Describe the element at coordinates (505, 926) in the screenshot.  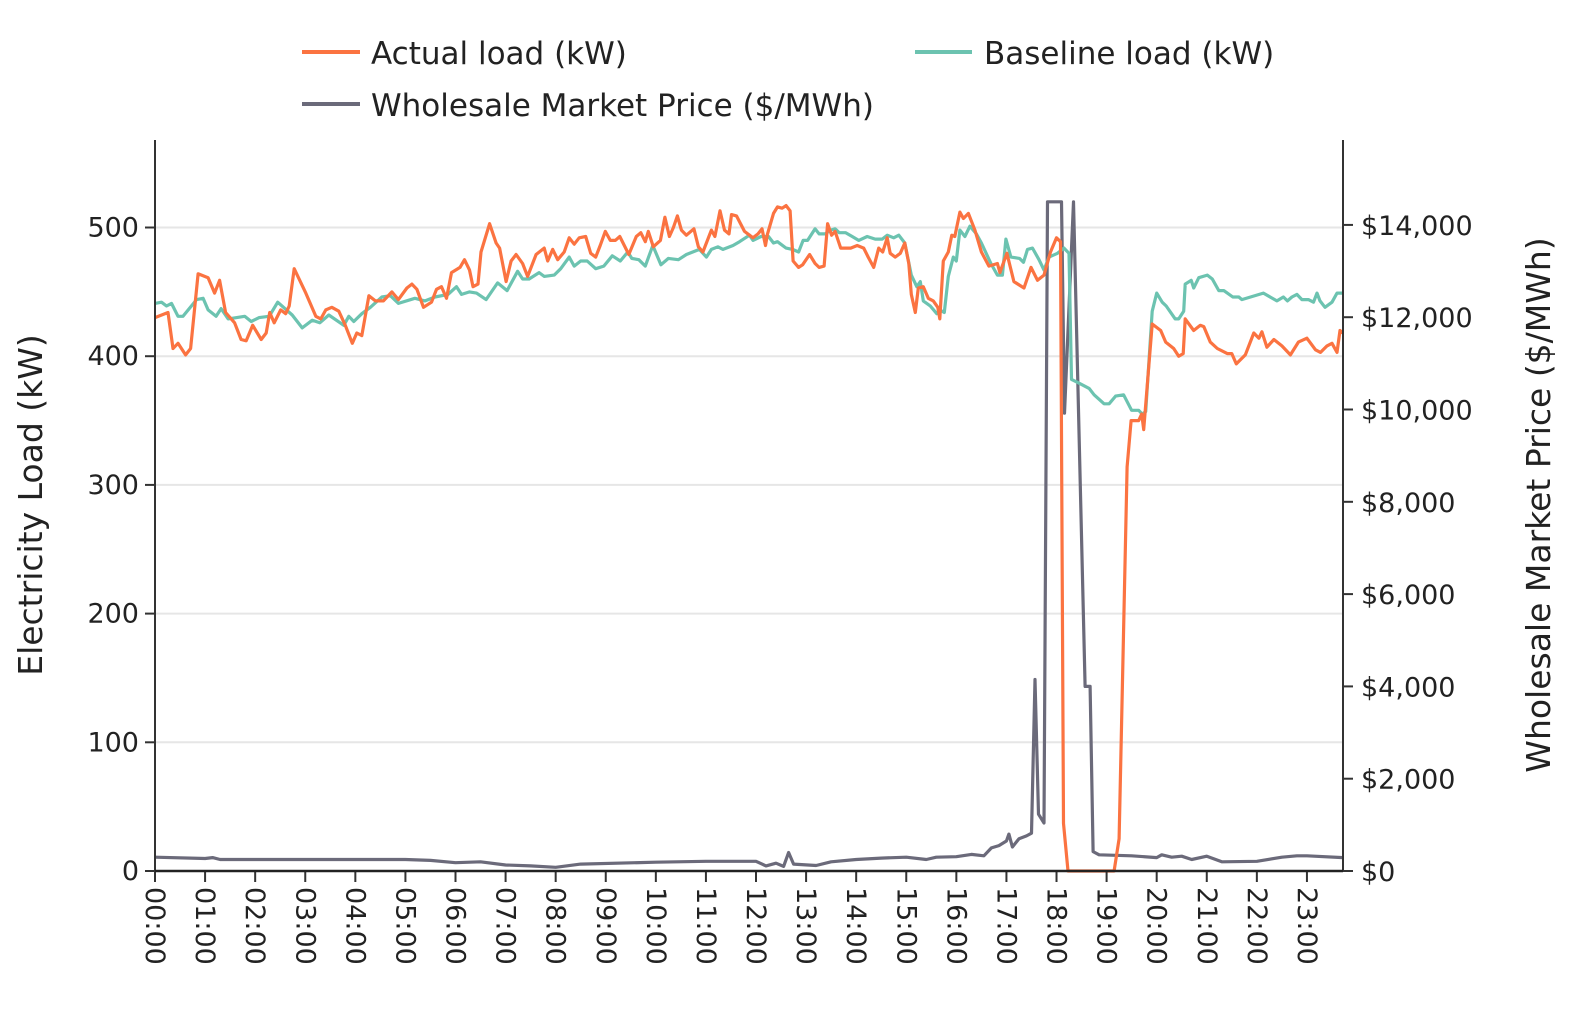
I see `x-tick-label: 07:00` at that location.